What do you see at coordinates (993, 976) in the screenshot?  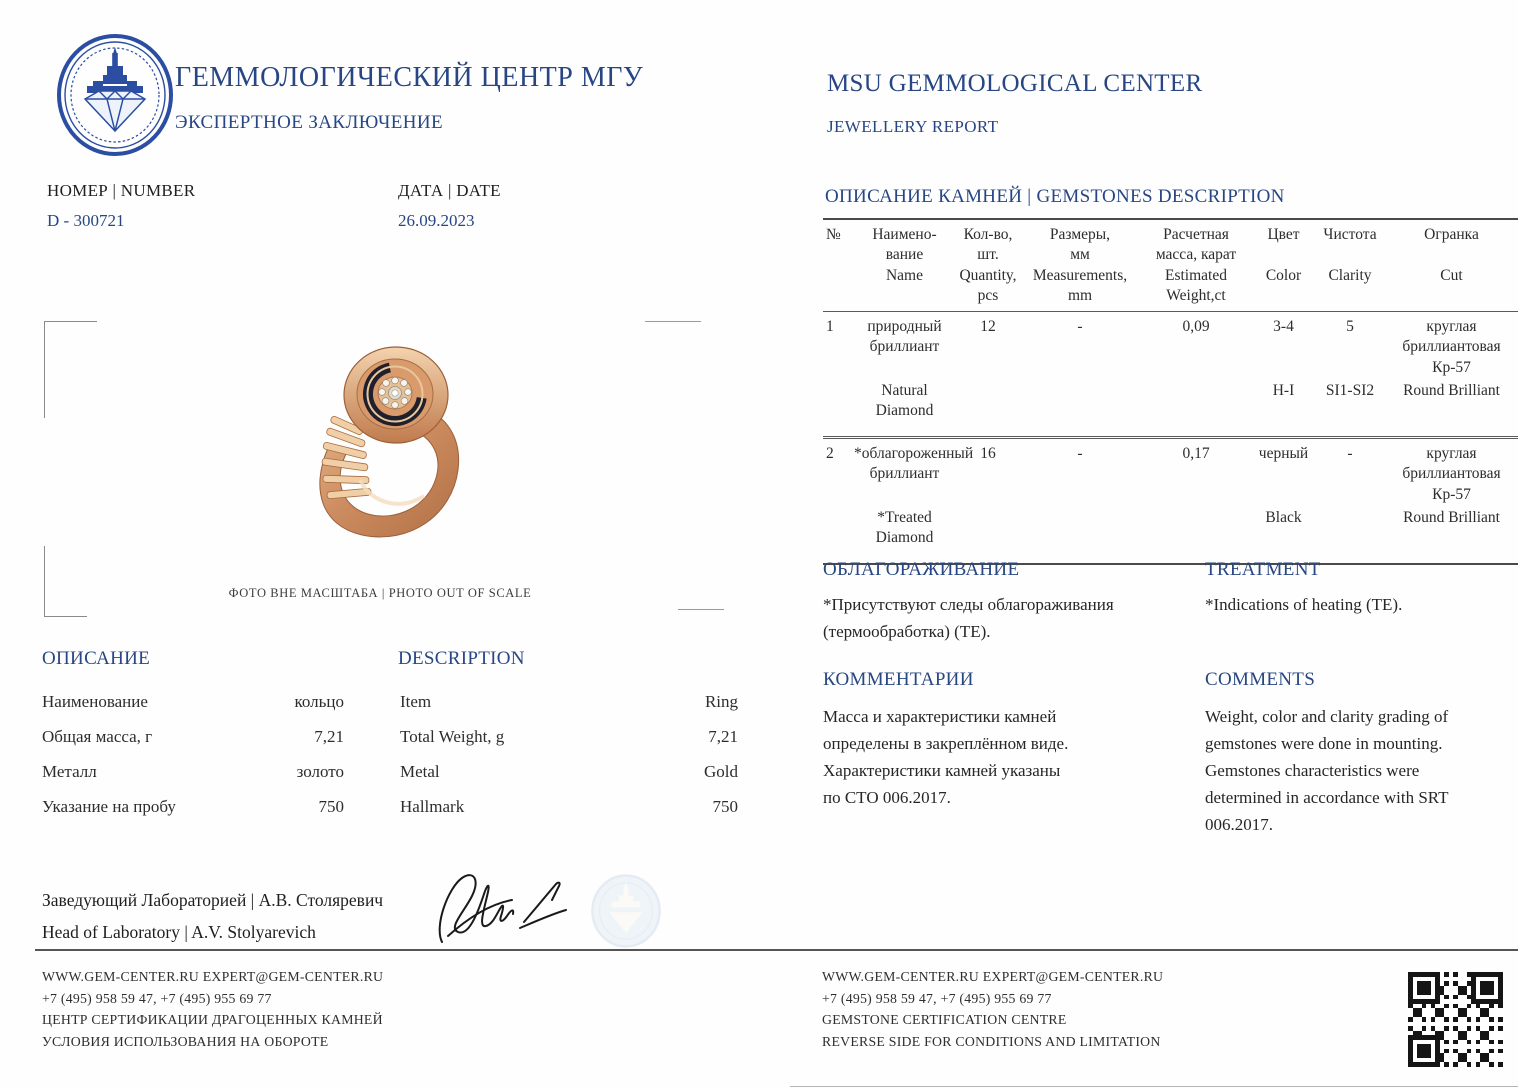 I see `footer-right-website: WWW.GEM-CENTER.RU EXPERT@GEM-CENTER.RU` at bounding box center [993, 976].